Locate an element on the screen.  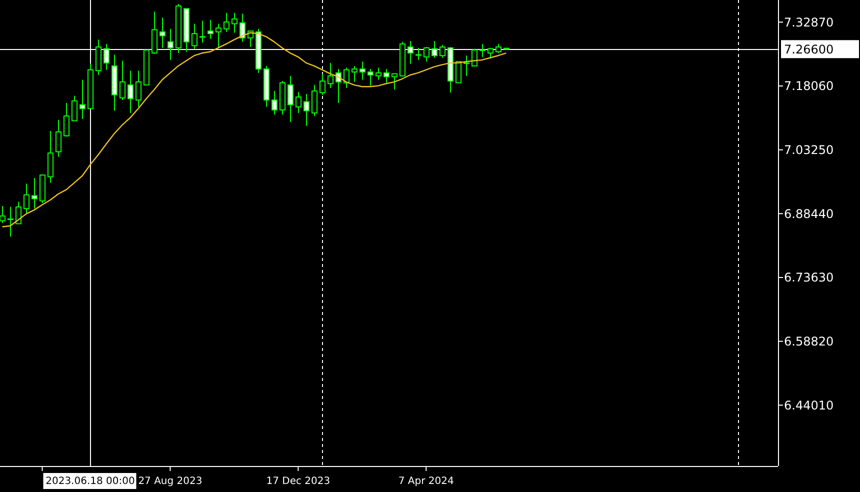
x-tick-label: 17 Dec 2023 is located at coordinates (298, 481).